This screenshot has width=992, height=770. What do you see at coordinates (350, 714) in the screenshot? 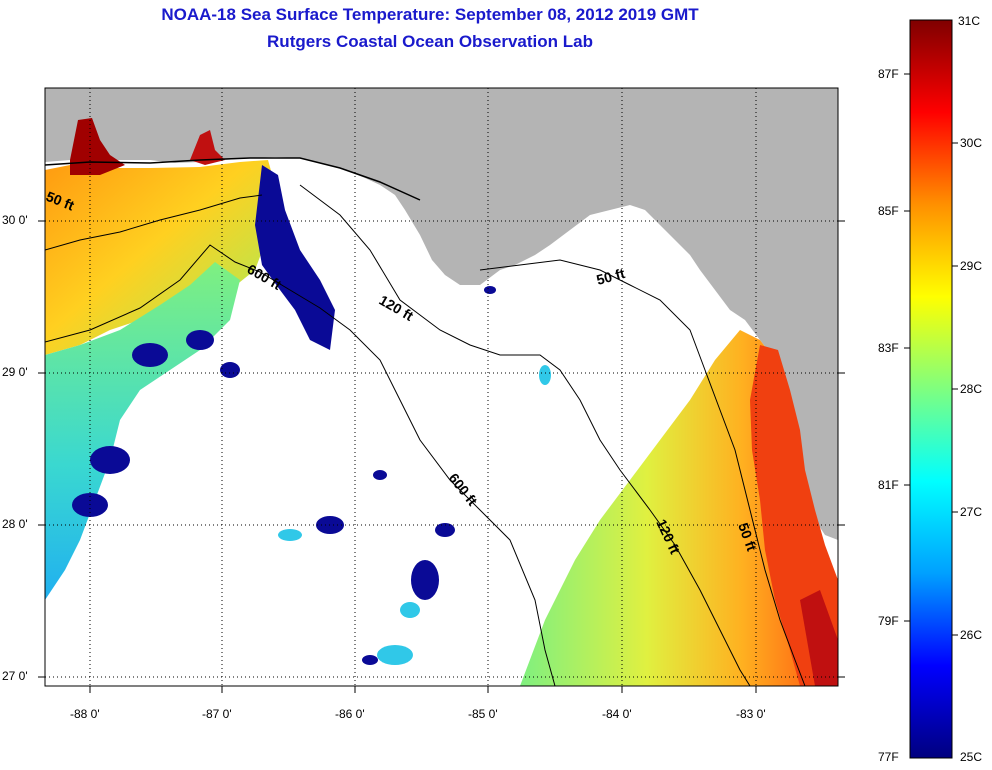
I see `lon-label: -86 0'` at bounding box center [350, 714].